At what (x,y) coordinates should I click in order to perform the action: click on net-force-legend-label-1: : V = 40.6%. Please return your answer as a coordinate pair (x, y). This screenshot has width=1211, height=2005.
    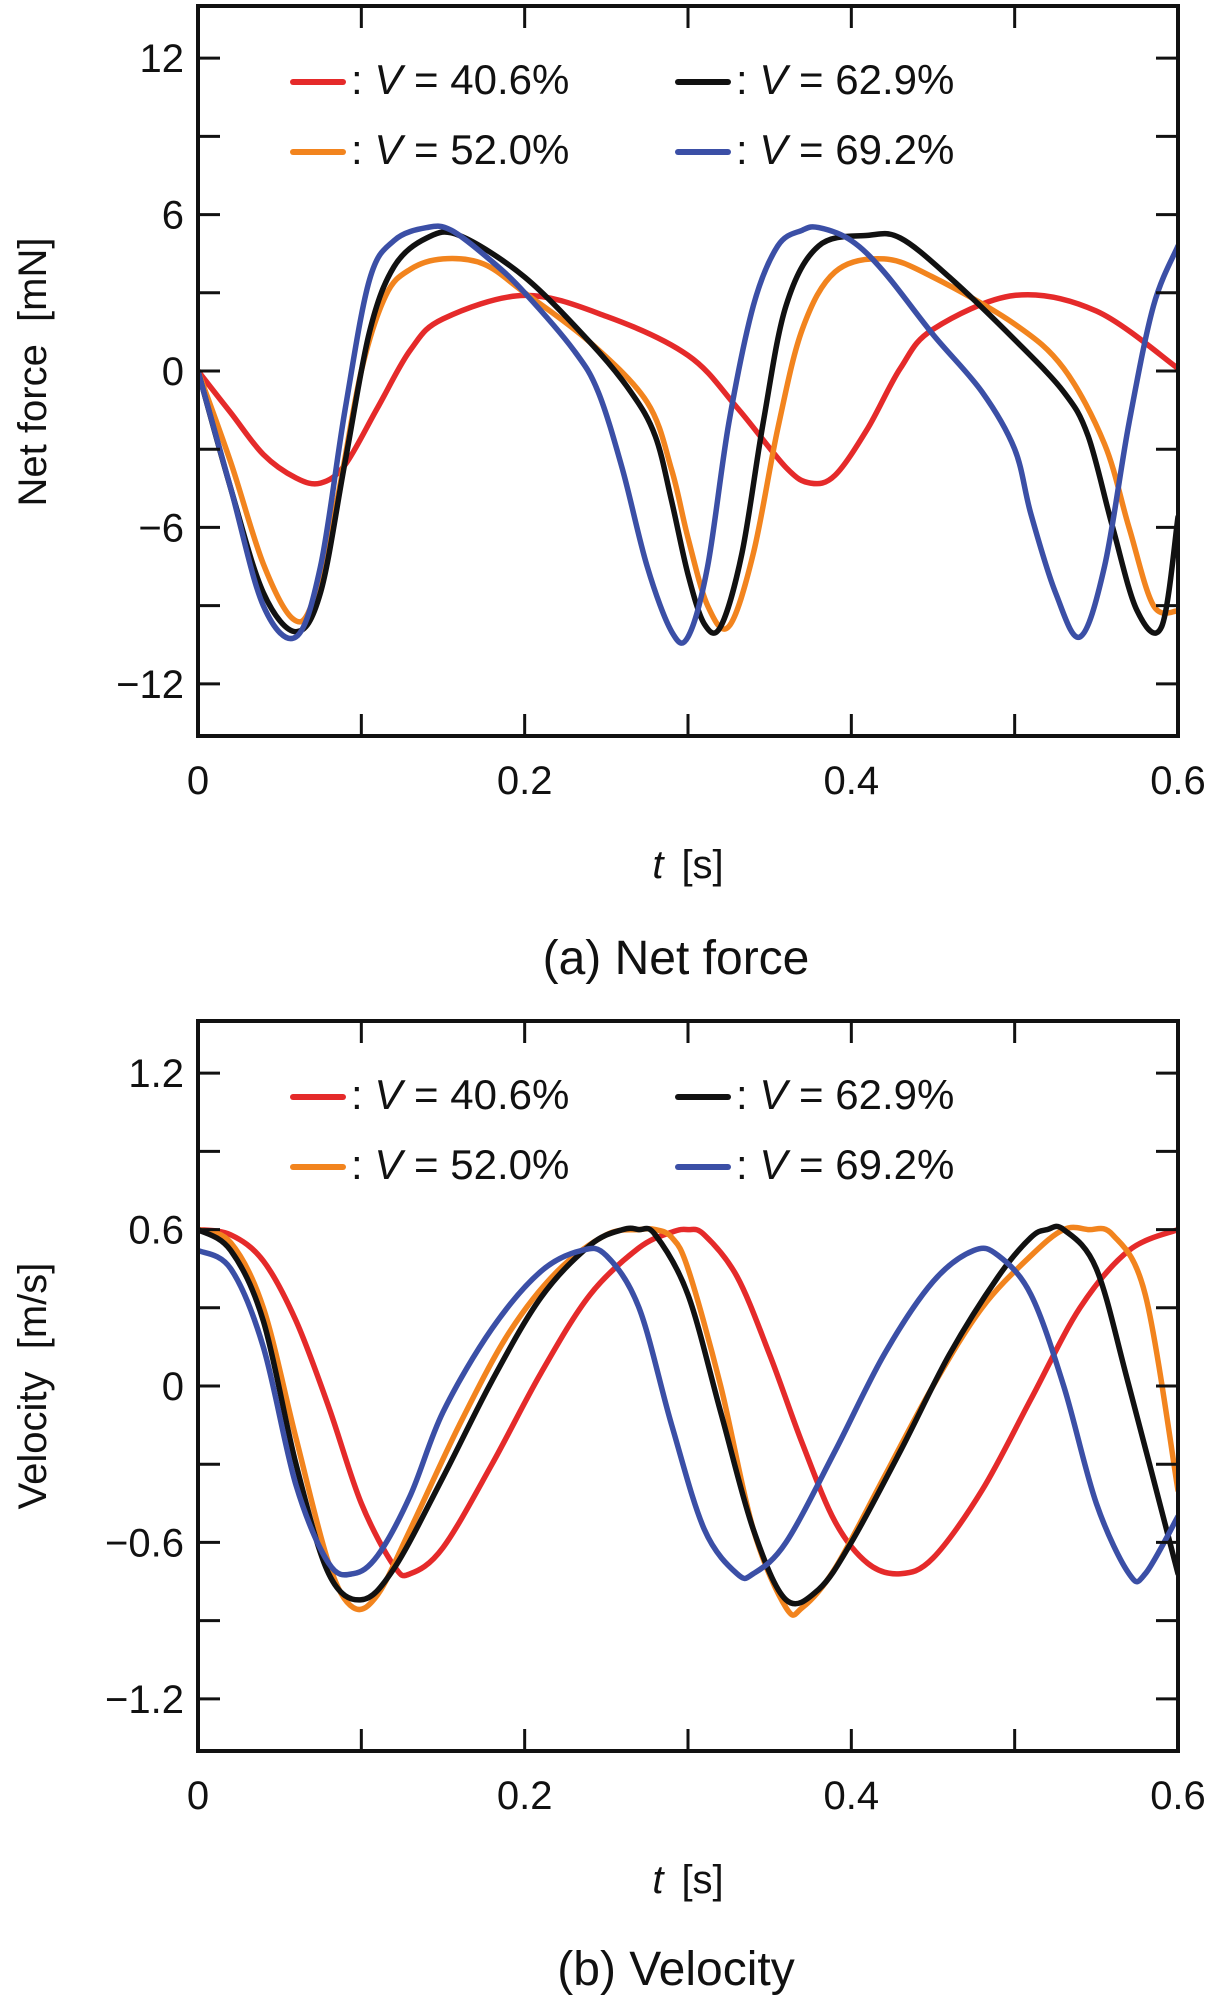
    Looking at the image, I should click on (460, 79).